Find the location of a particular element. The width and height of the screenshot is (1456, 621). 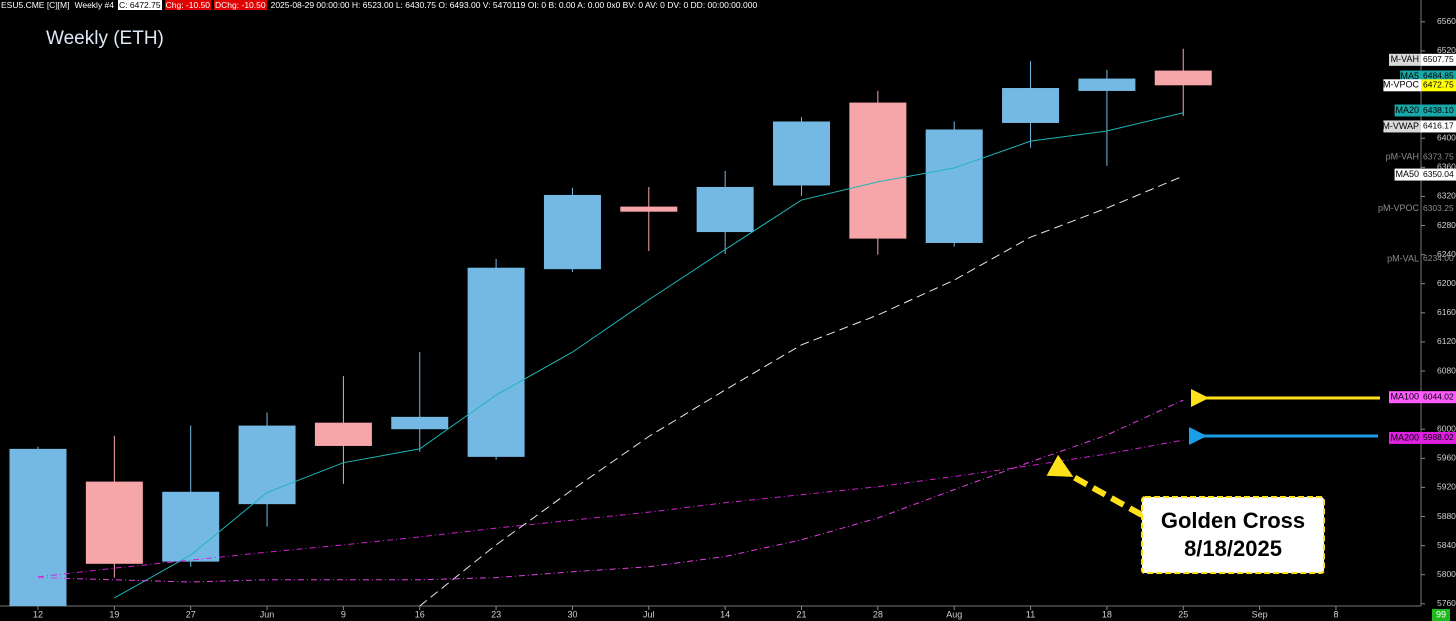

price-tag-label: 6472.75 is located at coordinates (1438, 85).